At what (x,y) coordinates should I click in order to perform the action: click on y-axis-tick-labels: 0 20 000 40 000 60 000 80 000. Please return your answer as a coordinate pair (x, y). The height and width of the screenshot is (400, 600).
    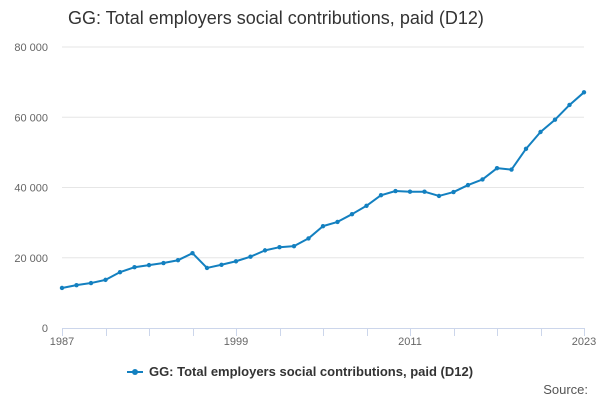
    Looking at the image, I should click on (31, 188).